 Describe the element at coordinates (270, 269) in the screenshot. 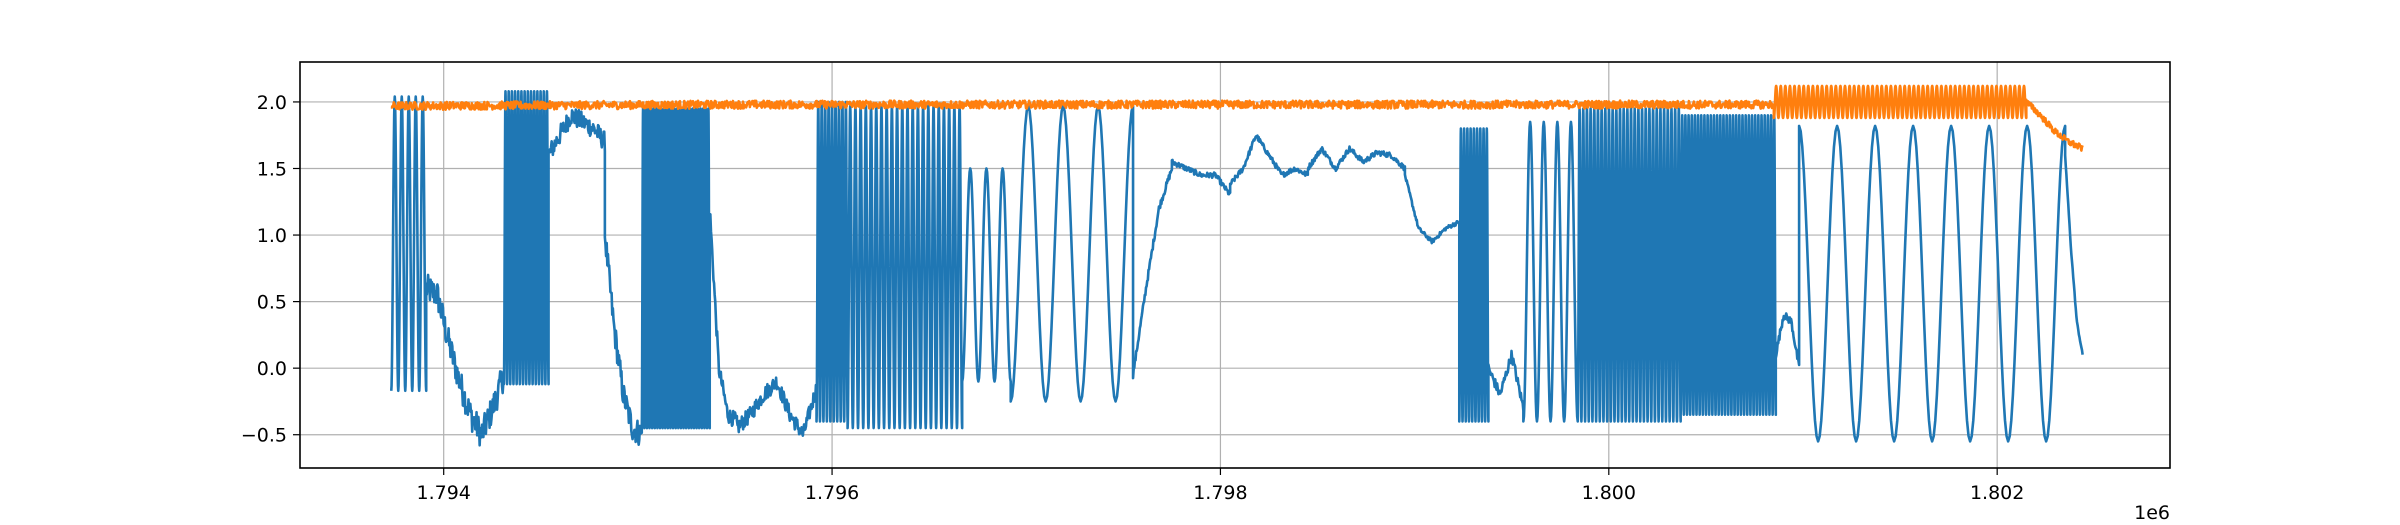

I see `y-axis: −0.5 0.0 0.5 1.0 1.5 2.0` at that location.